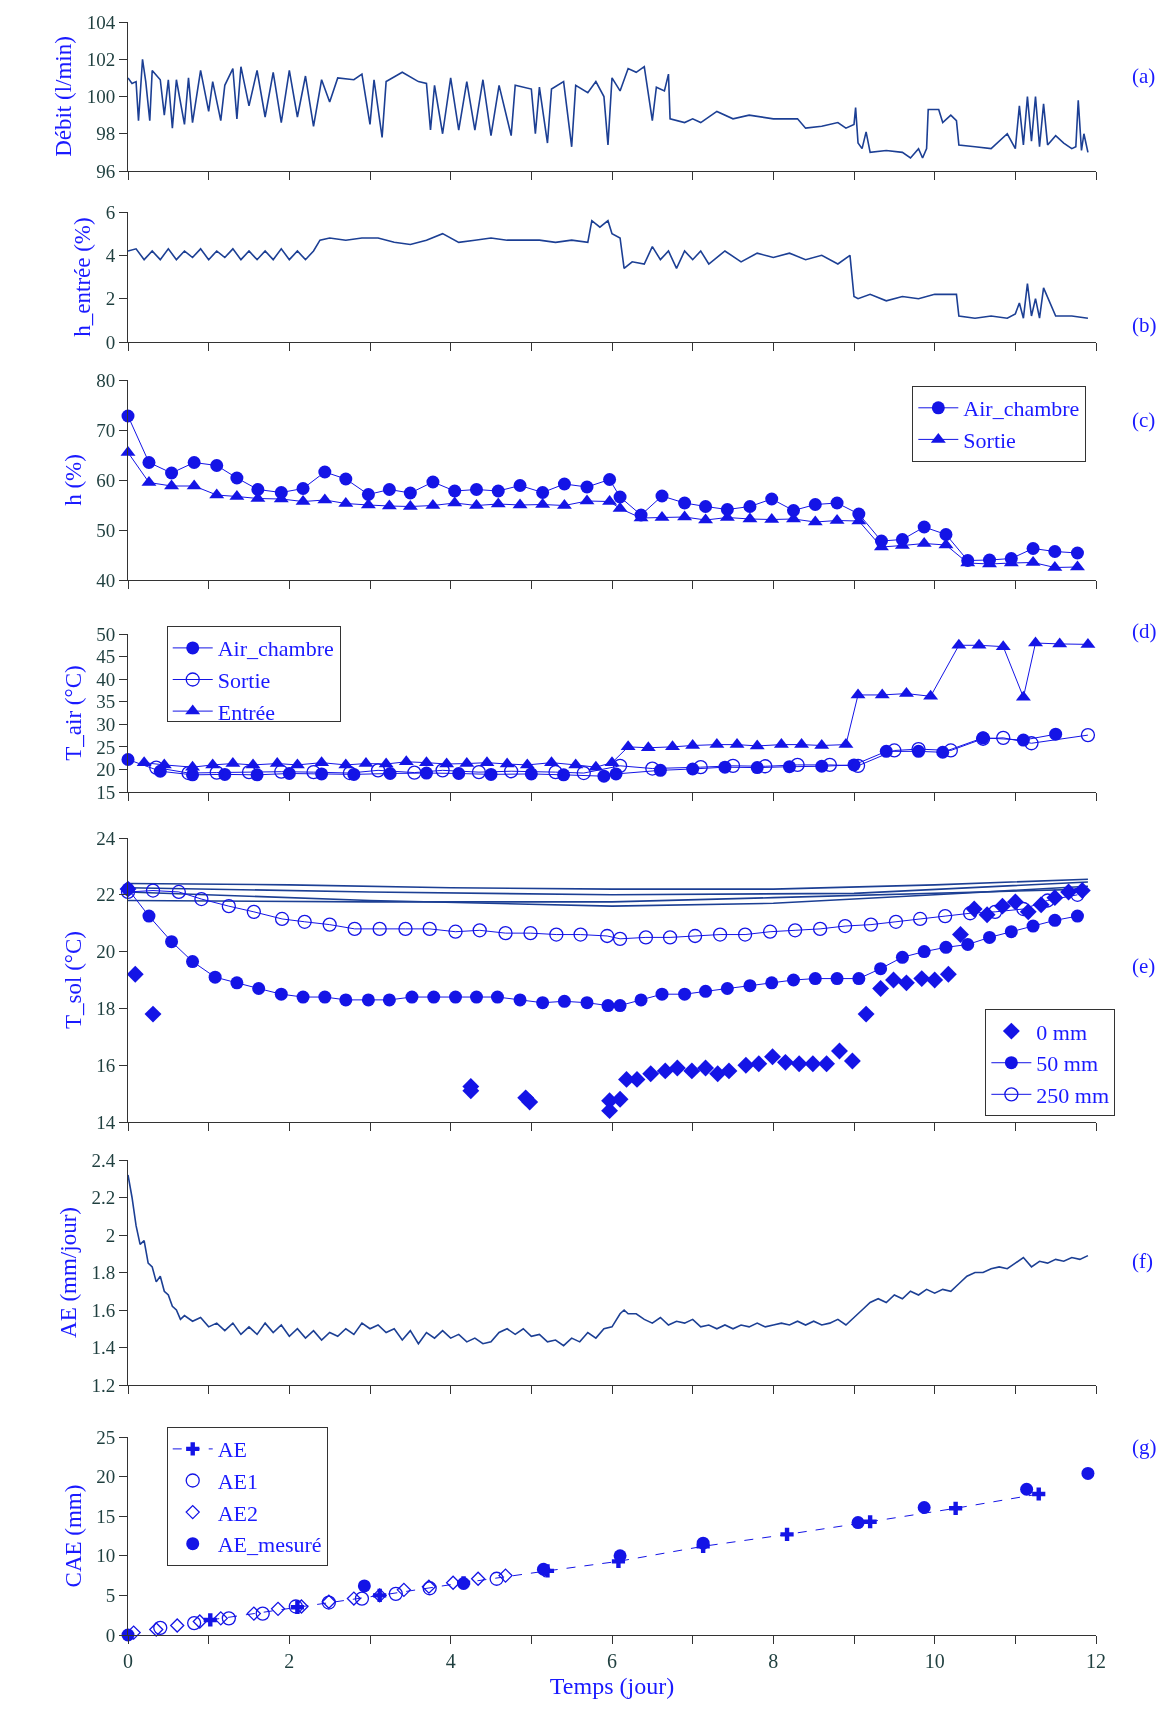 This screenshot has height=1736, width=1174. I want to click on legend-label: AE, so click(232, 1450).